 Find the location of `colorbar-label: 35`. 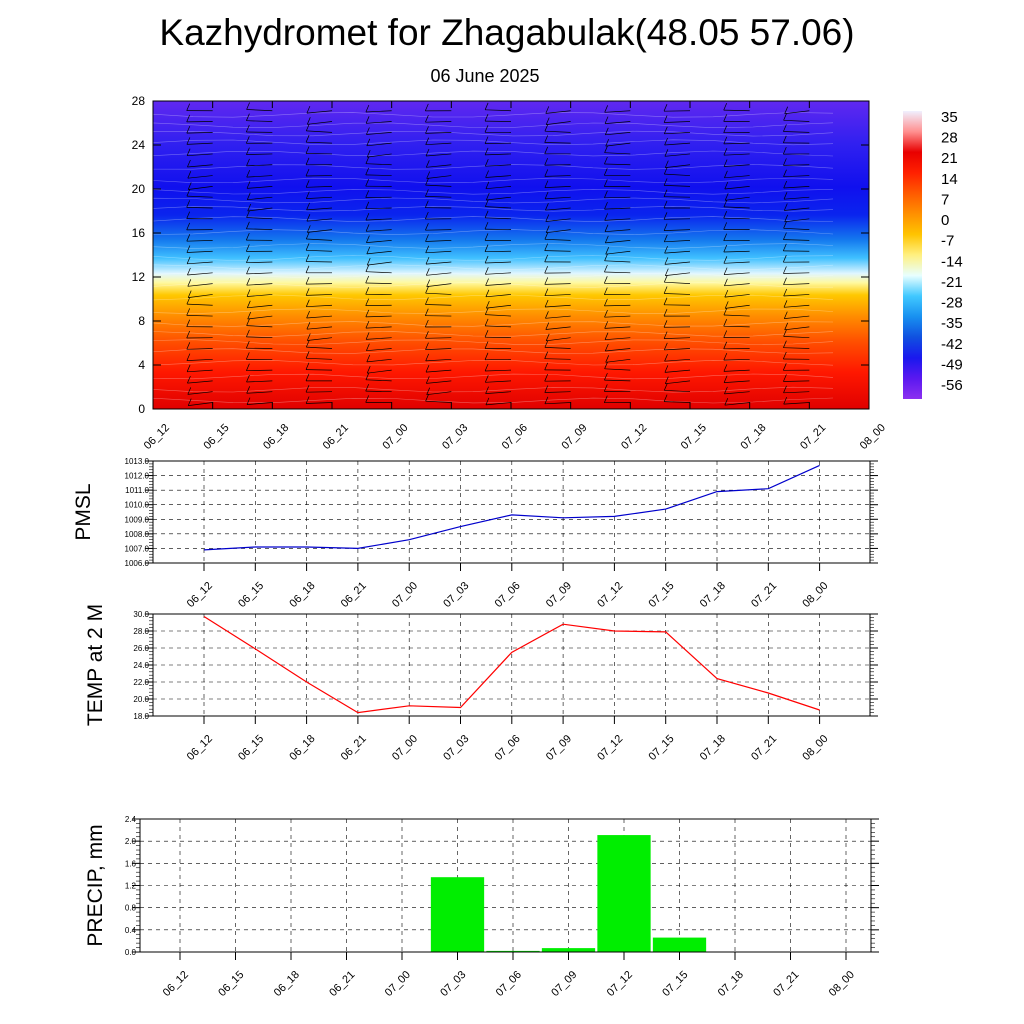

colorbar-label: 35 is located at coordinates (949, 117).